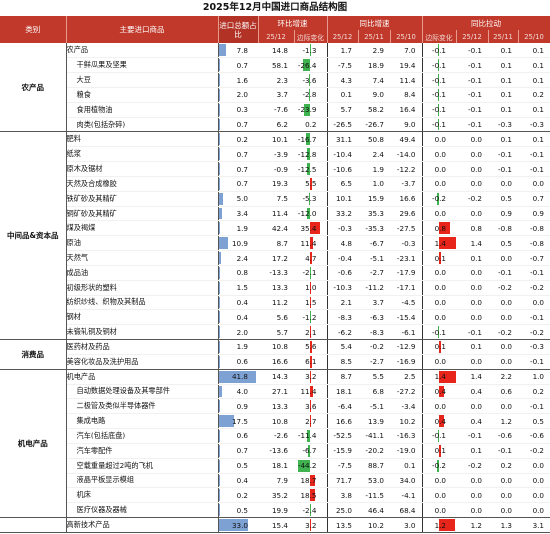  What do you see at coordinates (374, 377) in the screenshot?
I see `yoy-2511: 5.5` at bounding box center [374, 377].